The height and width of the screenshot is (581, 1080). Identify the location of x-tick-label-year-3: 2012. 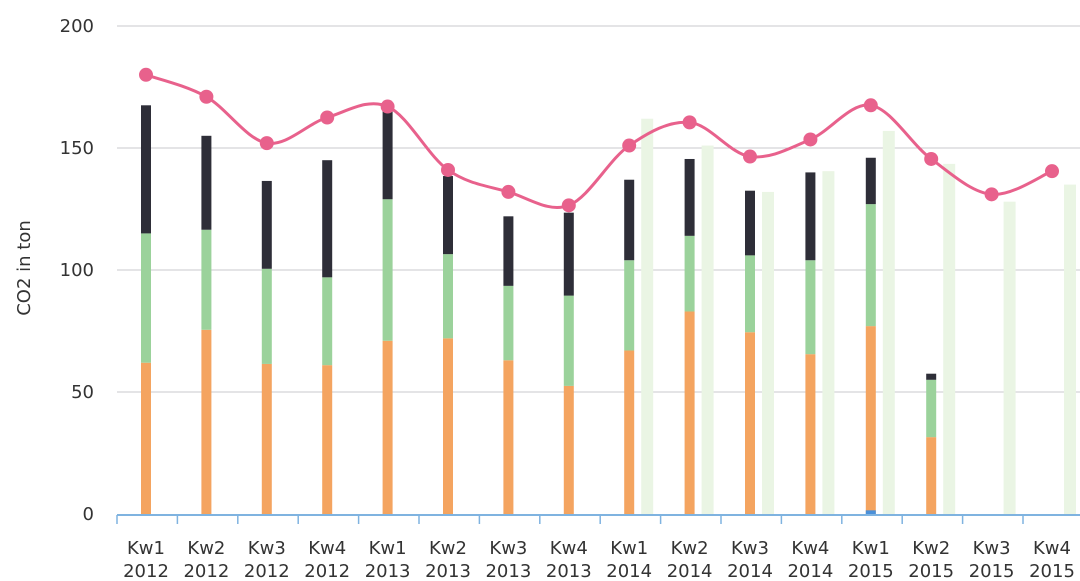
(327, 571).